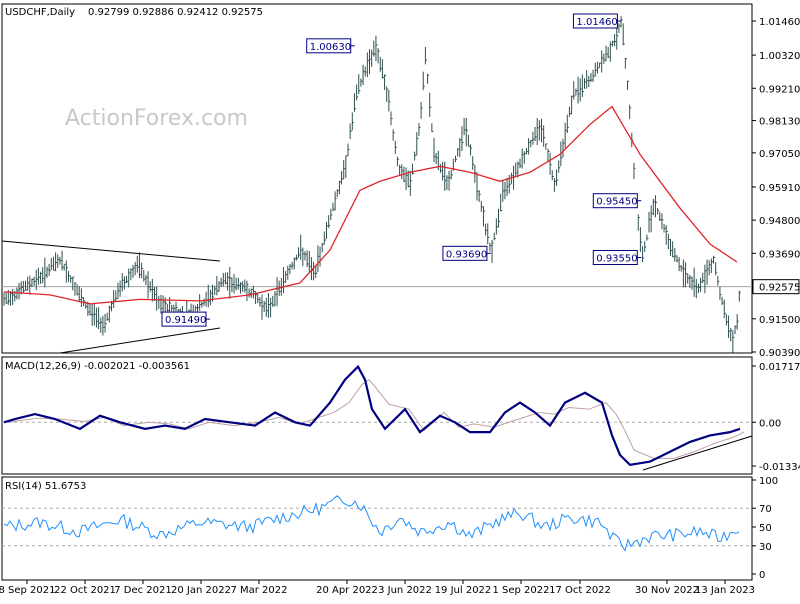 Image resolution: width=800 pixels, height=604 pixels. Describe the element at coordinates (779, 367) in the screenshot. I see `macd-y-tick-label: 0.017176` at that location.